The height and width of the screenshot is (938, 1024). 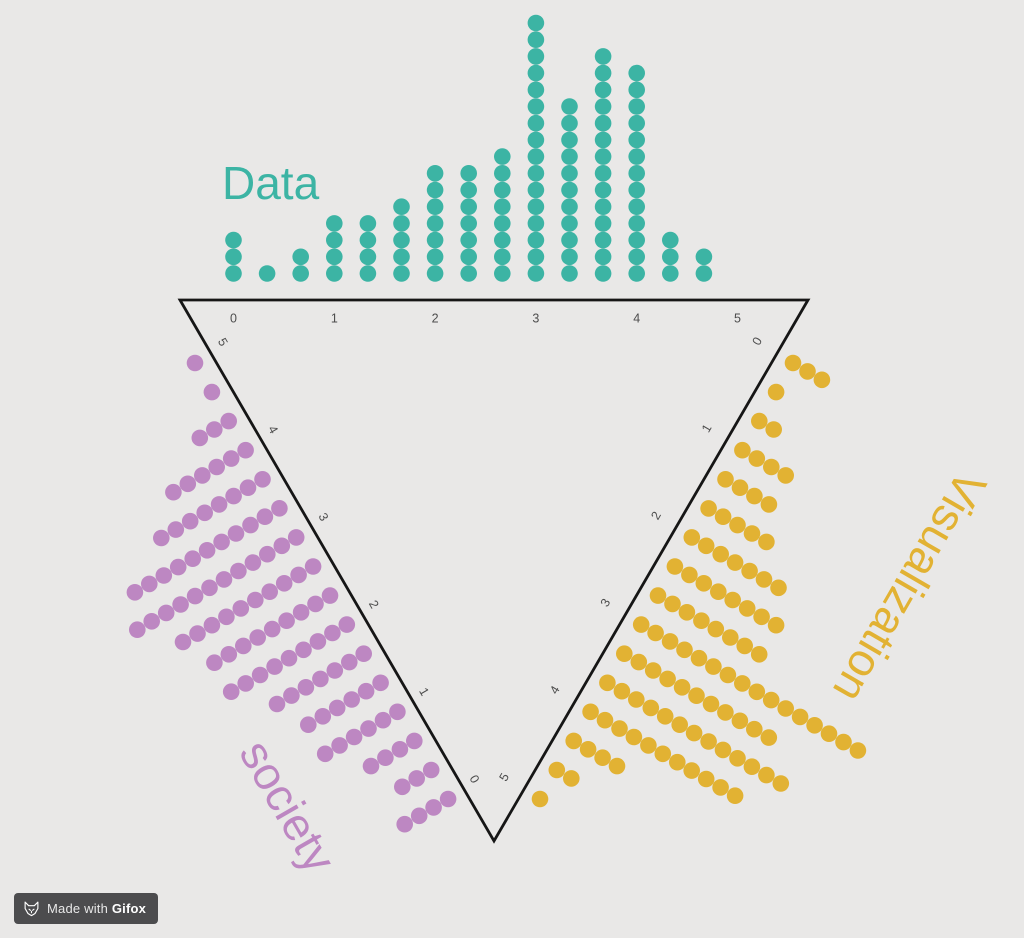 I want to click on gifox-fox-icon, so click(x=31, y=909).